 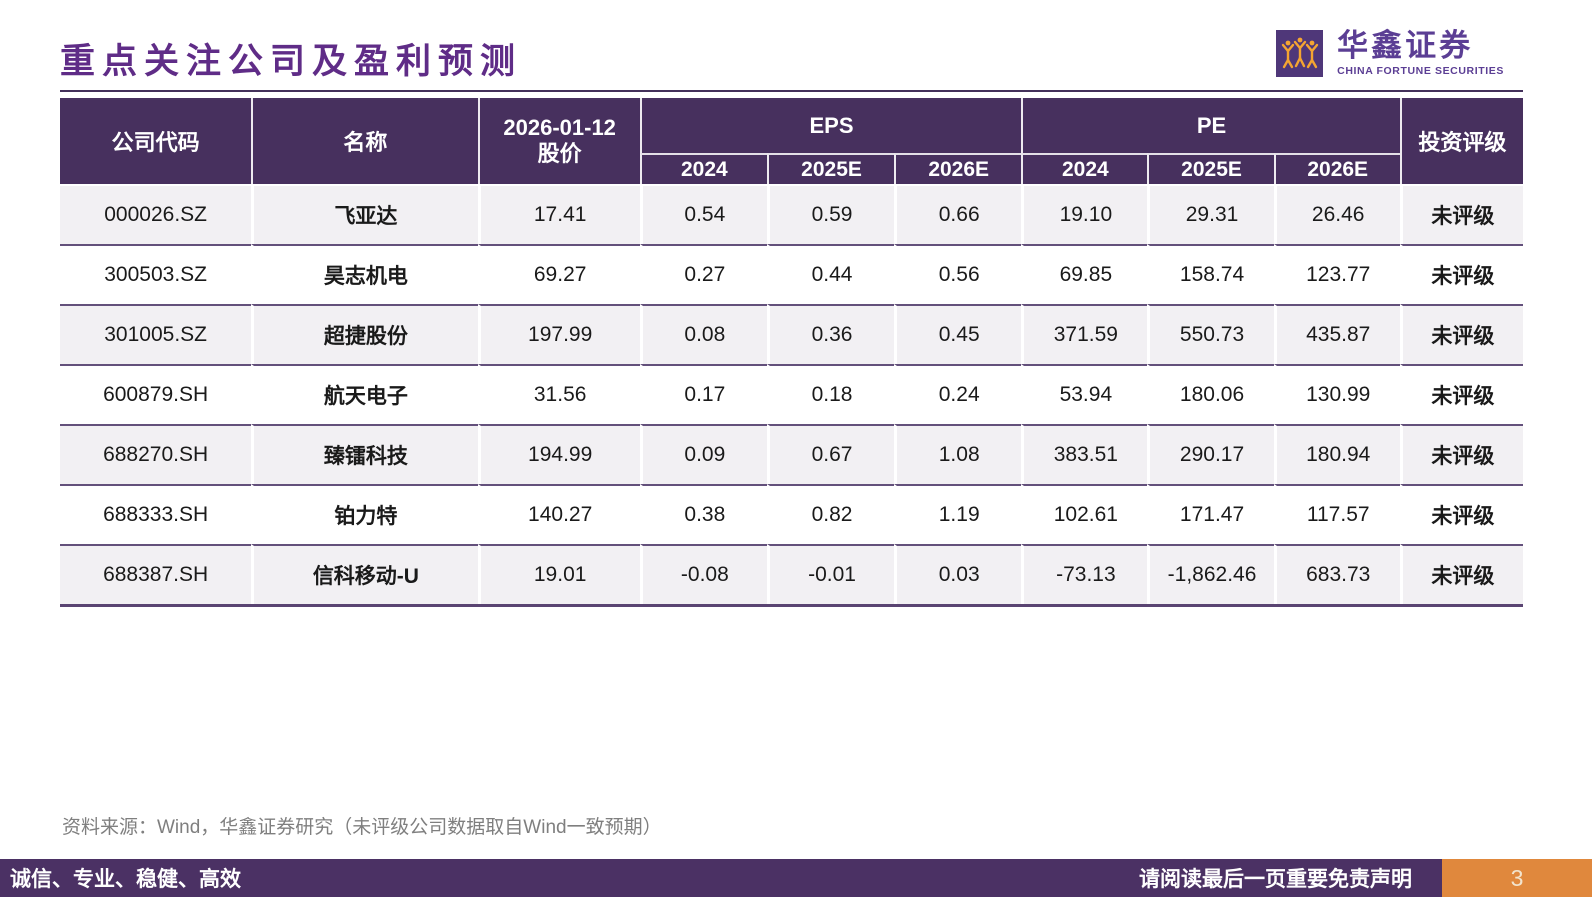 What do you see at coordinates (1210, 334) in the screenshot?
I see `cell-pe-2025e: 550.73` at bounding box center [1210, 334].